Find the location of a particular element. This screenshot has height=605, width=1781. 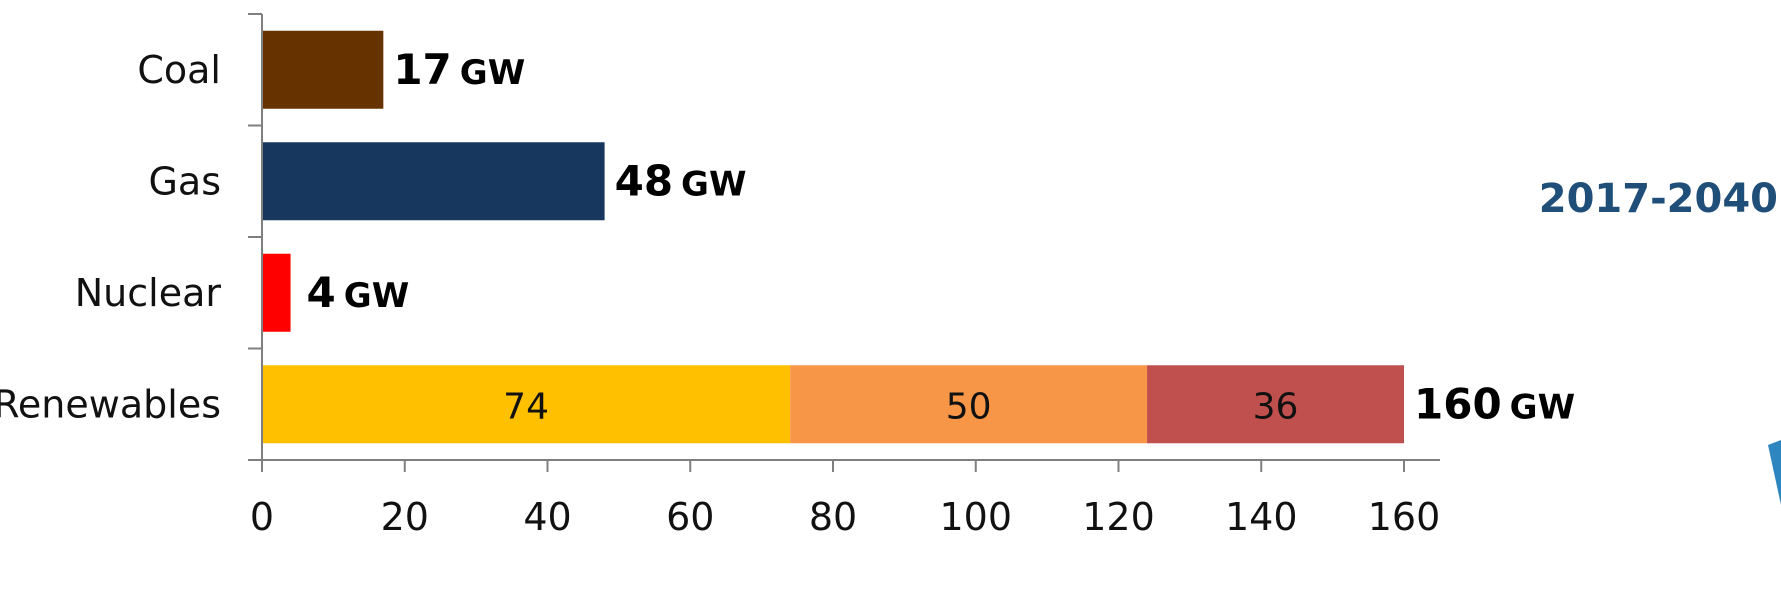

period-annotation: 2017-2040 is located at coordinates (1658, 199).